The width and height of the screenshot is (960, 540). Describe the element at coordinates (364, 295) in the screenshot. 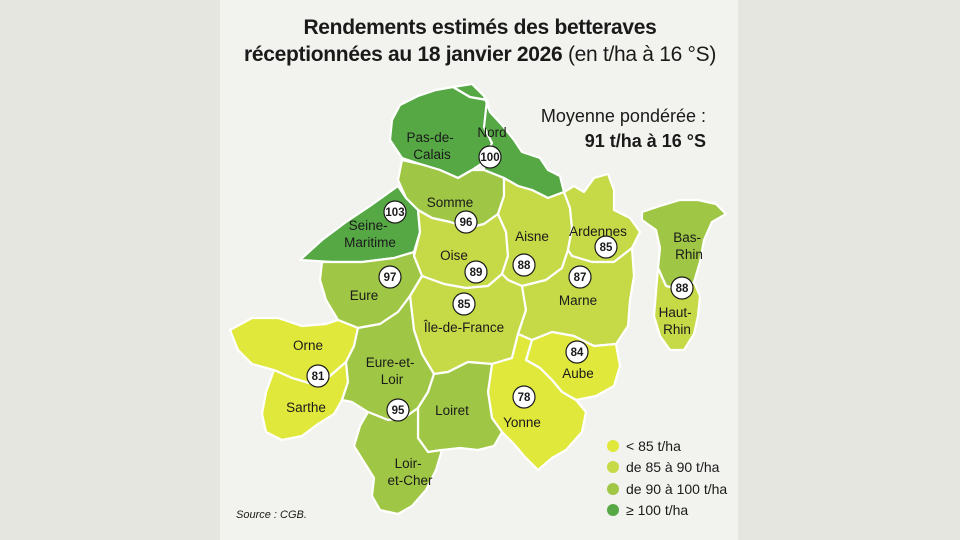

I see `label-eure: Eure` at that location.